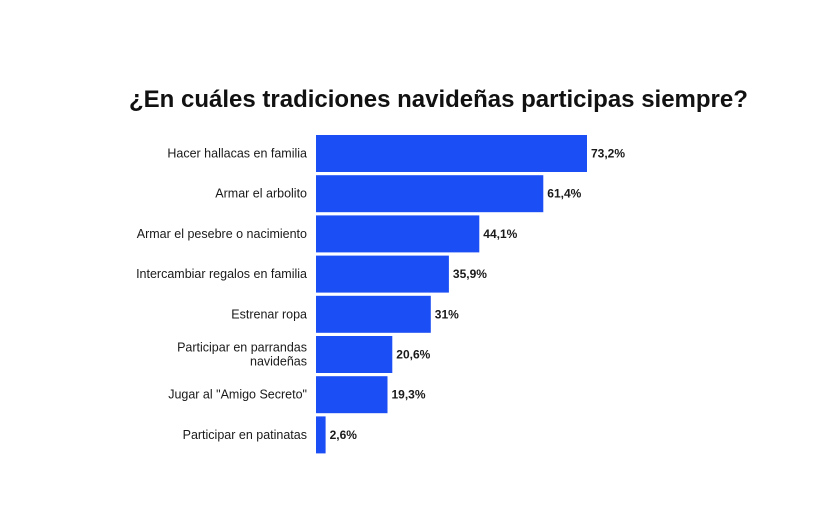  I want to click on category-label-line: Participar en patinatas, so click(245, 435).